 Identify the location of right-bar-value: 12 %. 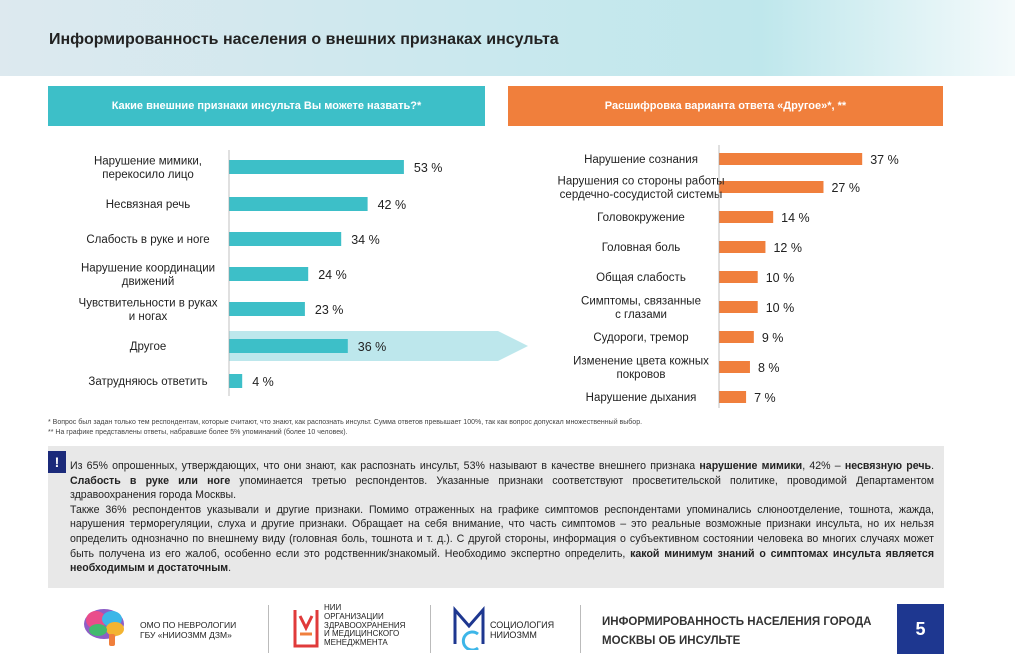
(787, 248).